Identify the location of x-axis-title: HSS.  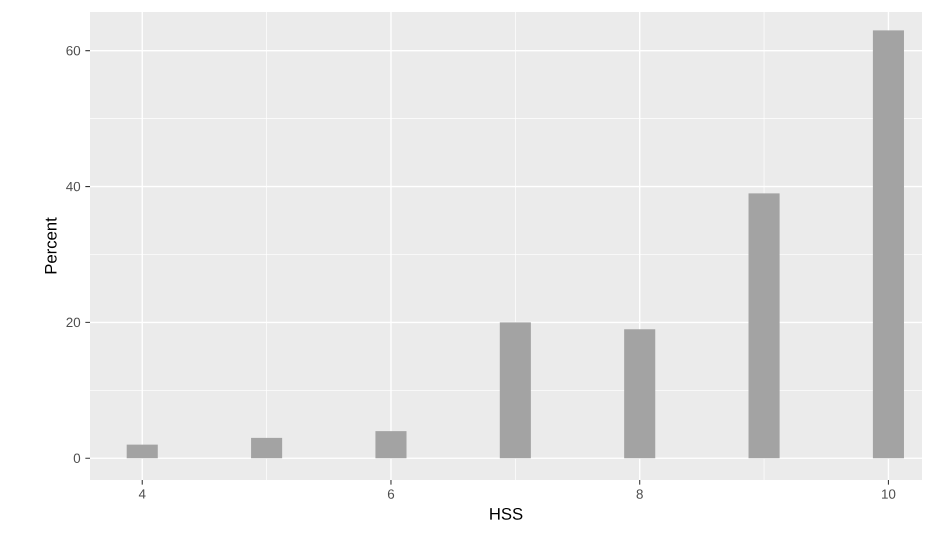
(506, 514).